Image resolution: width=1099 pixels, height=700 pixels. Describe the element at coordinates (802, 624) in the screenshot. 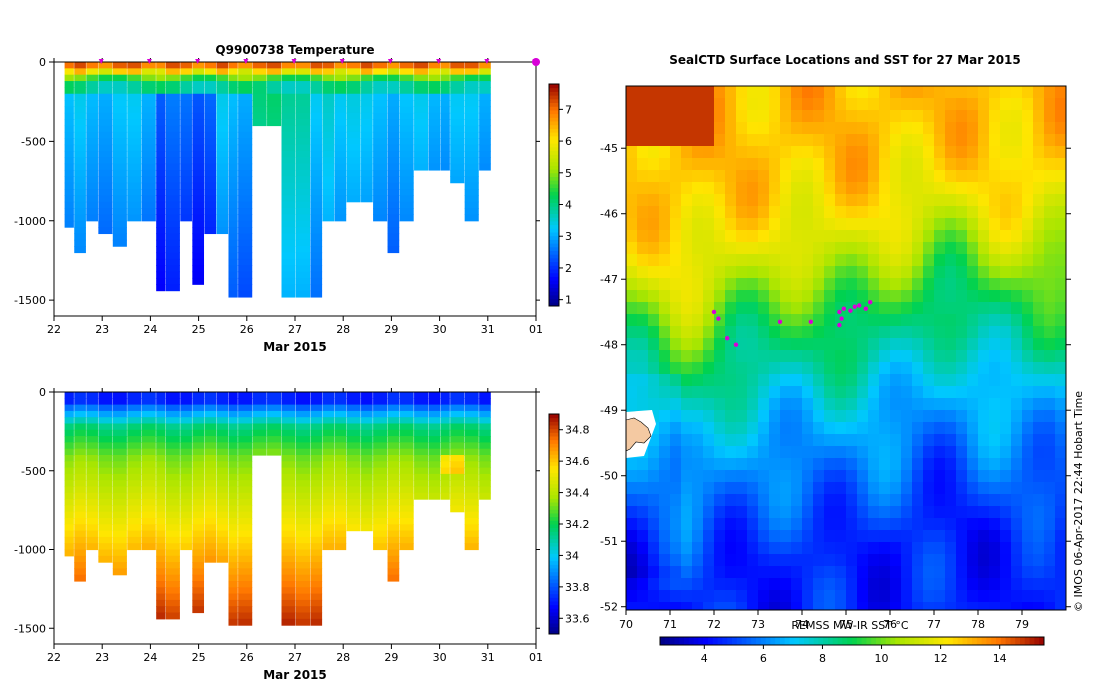

I see `lon-tick-label: 74` at that location.